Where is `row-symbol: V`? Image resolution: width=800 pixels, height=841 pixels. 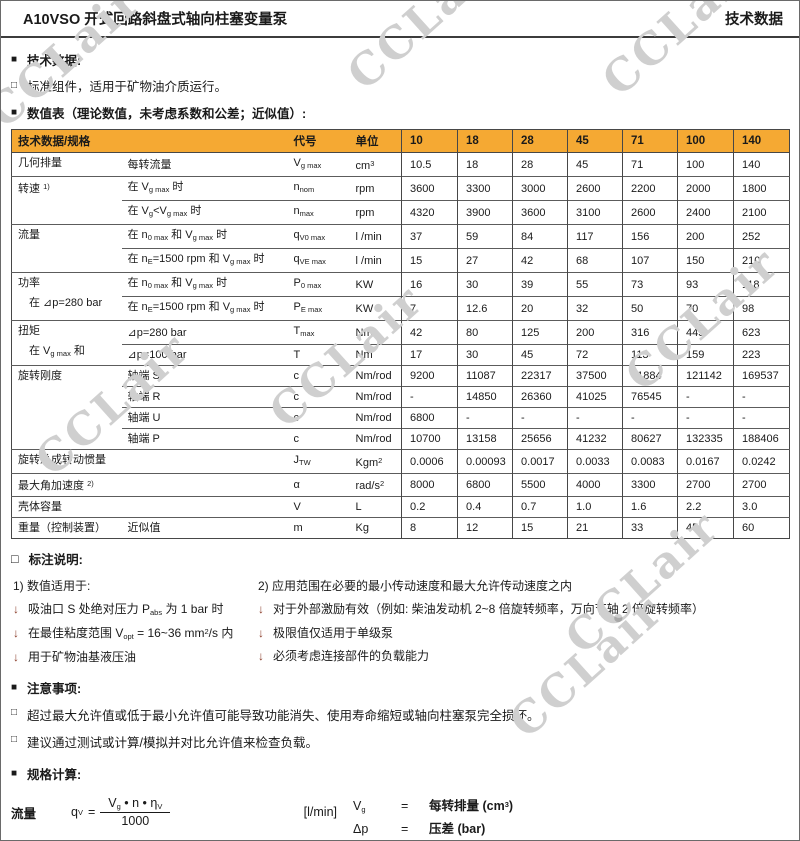
row-symbol: V is located at coordinates (318, 507).